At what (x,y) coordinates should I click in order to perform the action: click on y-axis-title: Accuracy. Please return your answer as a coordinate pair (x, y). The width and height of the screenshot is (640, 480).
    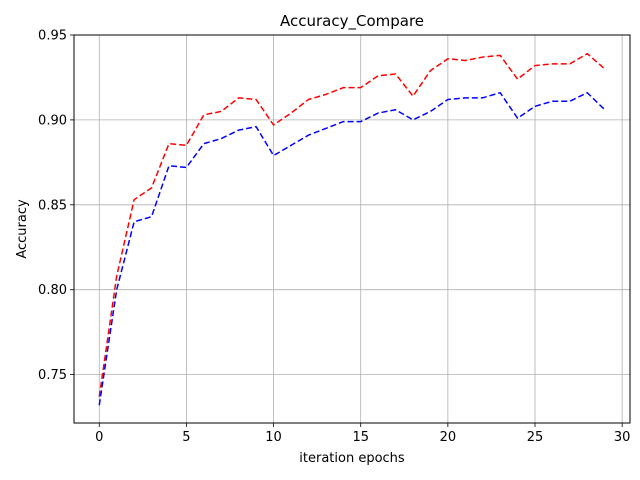
    Looking at the image, I should click on (22, 229).